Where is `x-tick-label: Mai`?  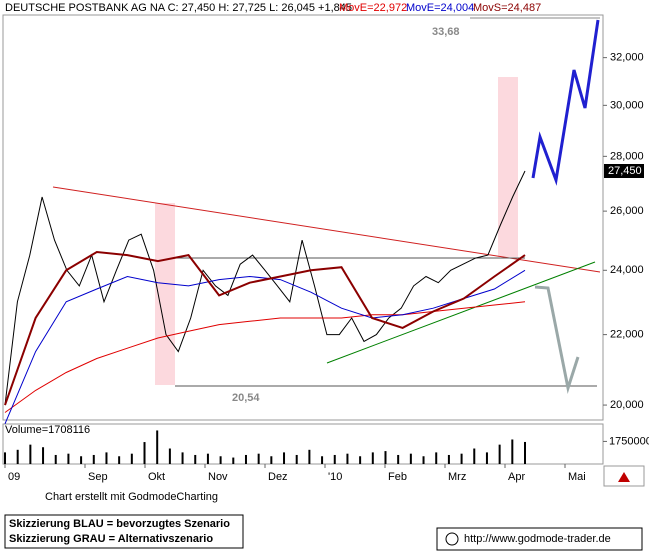 x-tick-label: Mai is located at coordinates (577, 477).